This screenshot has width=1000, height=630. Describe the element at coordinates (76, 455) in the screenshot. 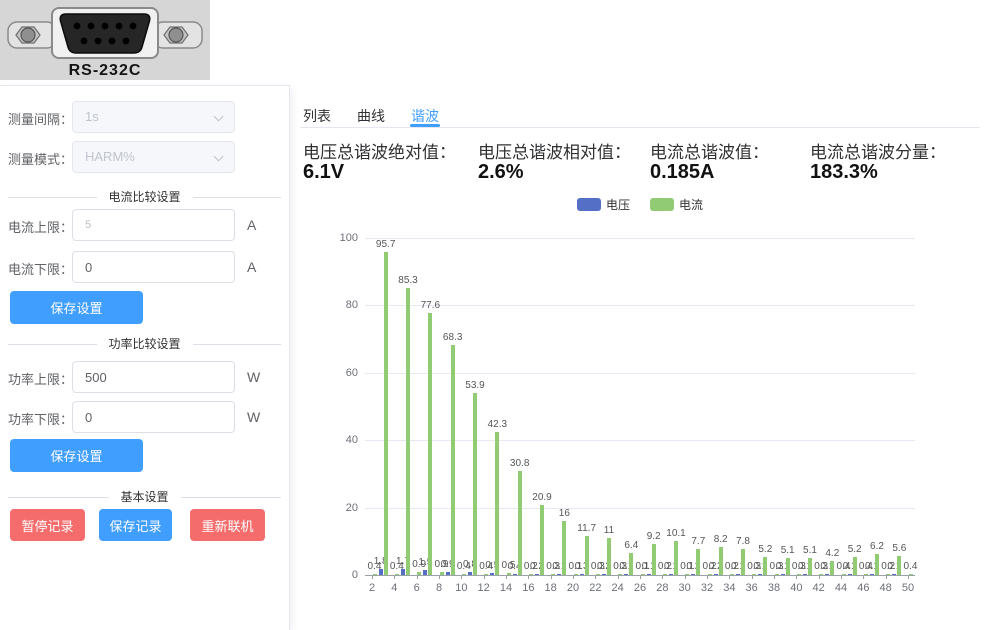

I see `save-power-settings-button: 保存设置` at that location.